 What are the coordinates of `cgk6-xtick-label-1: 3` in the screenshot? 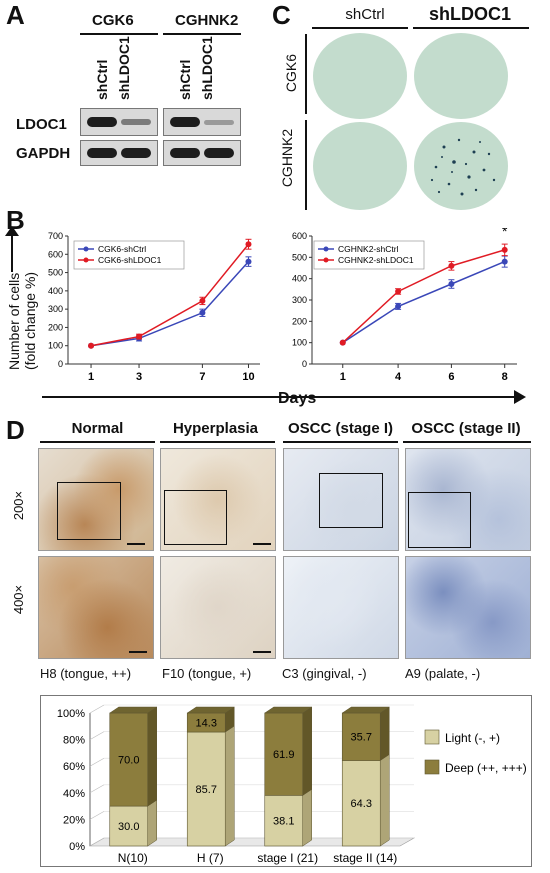 It's located at (139, 377).